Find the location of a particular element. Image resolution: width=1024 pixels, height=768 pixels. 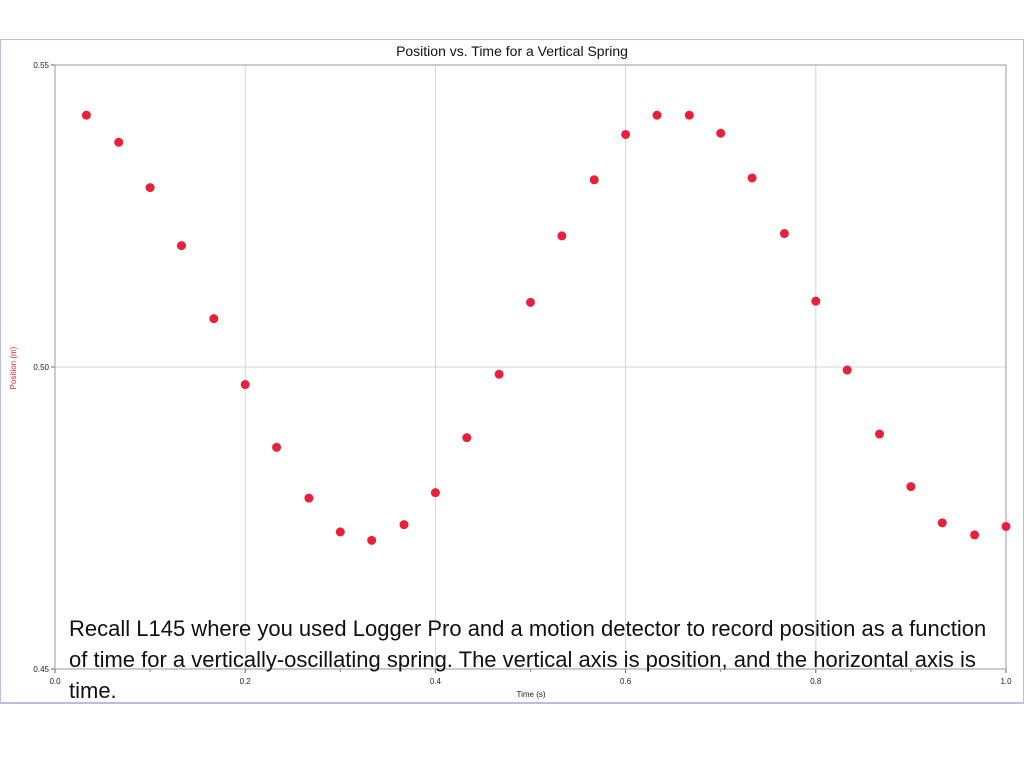

x-tick-label: 0.0 is located at coordinates (55, 681).